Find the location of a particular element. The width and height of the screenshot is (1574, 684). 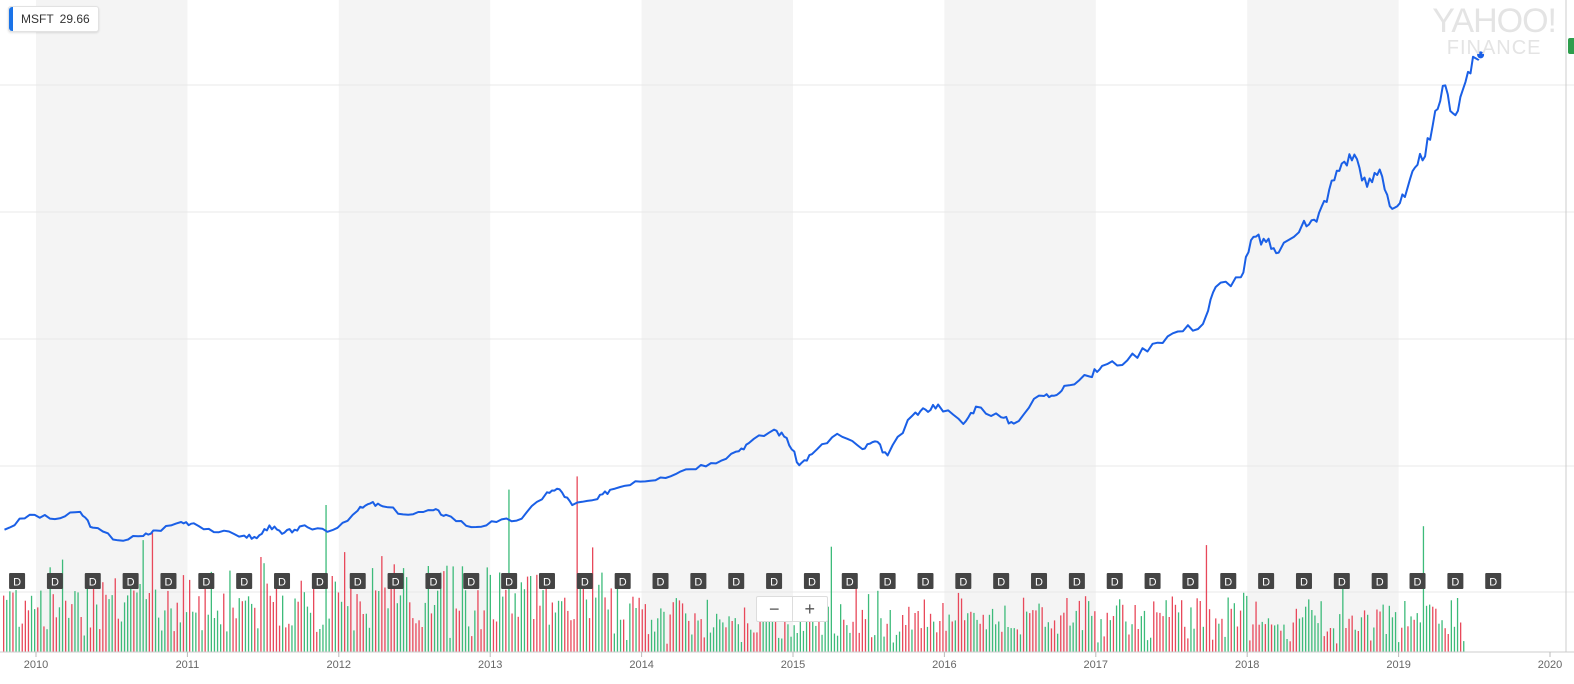

zoom-out-button: − is located at coordinates (774, 608).